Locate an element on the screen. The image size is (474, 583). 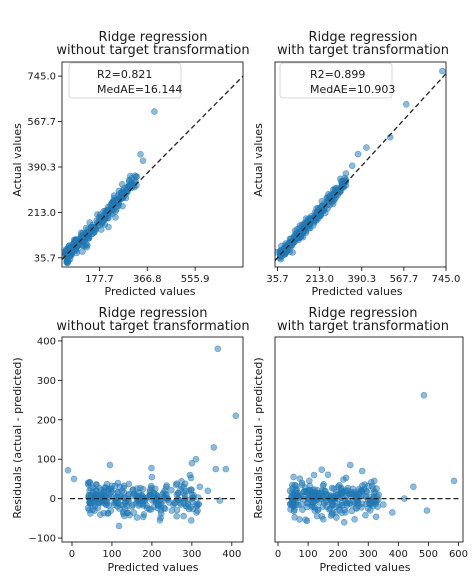
y-tick-label: 390.3 is located at coordinates (41, 167).